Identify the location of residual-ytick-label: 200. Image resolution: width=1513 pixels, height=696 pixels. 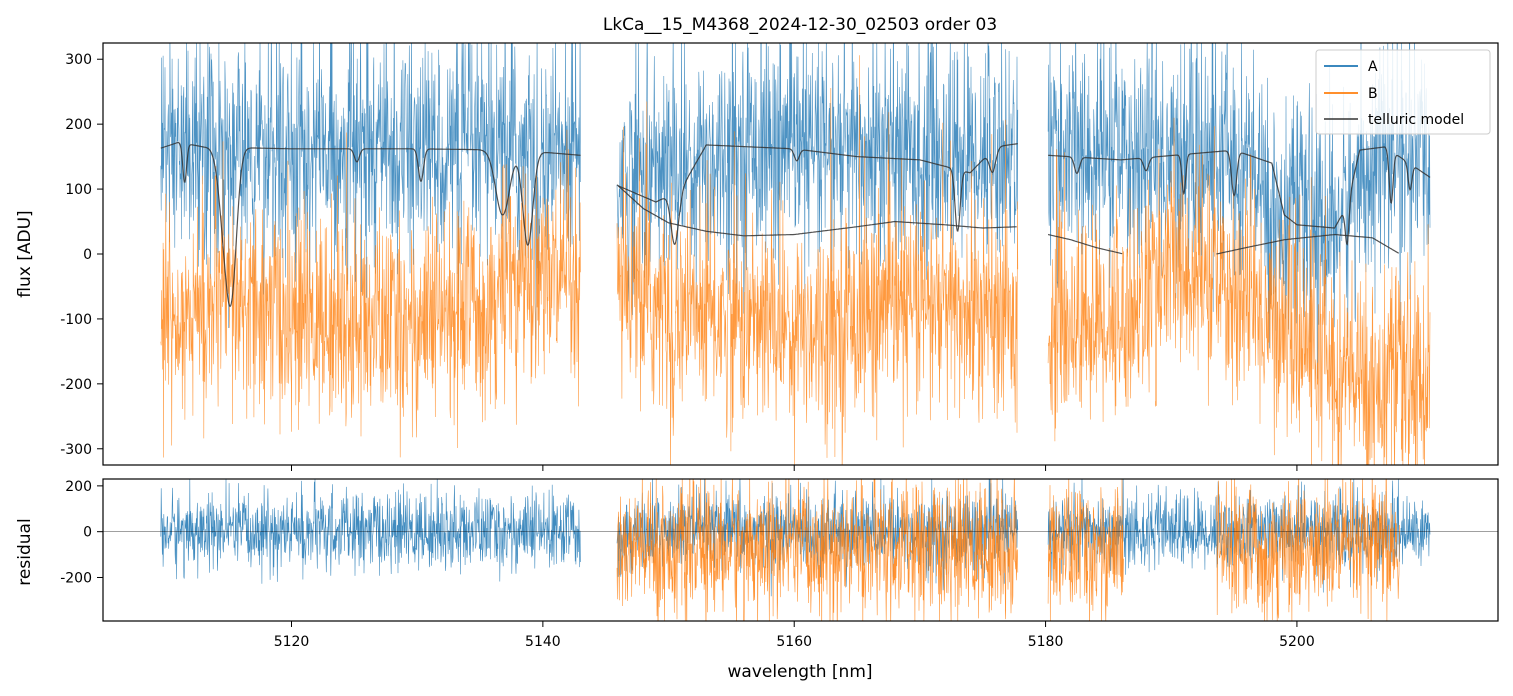
(78, 487).